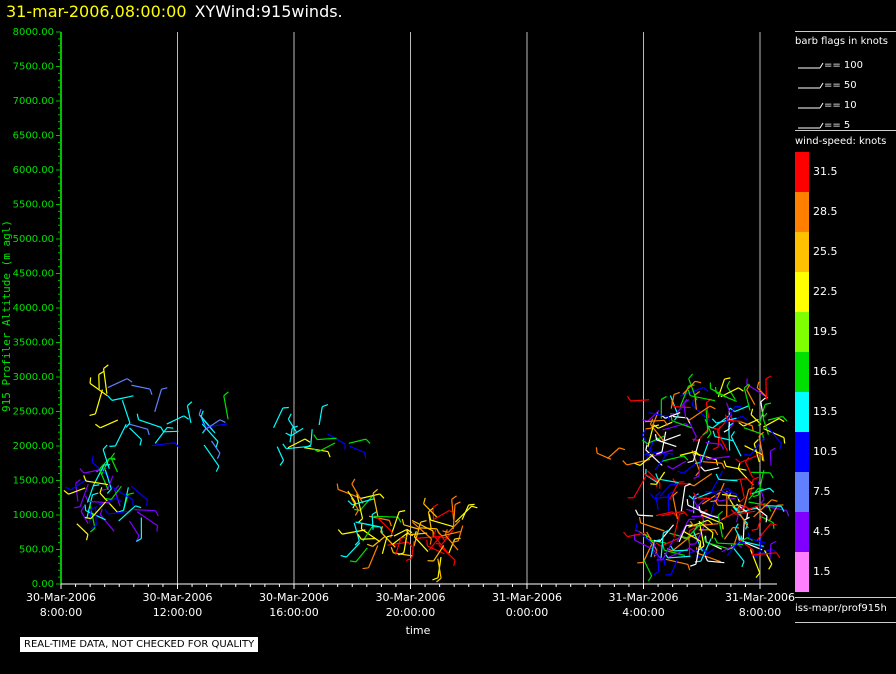  I want to click on x-tick-label-time: 20:00:00, so click(410, 612).